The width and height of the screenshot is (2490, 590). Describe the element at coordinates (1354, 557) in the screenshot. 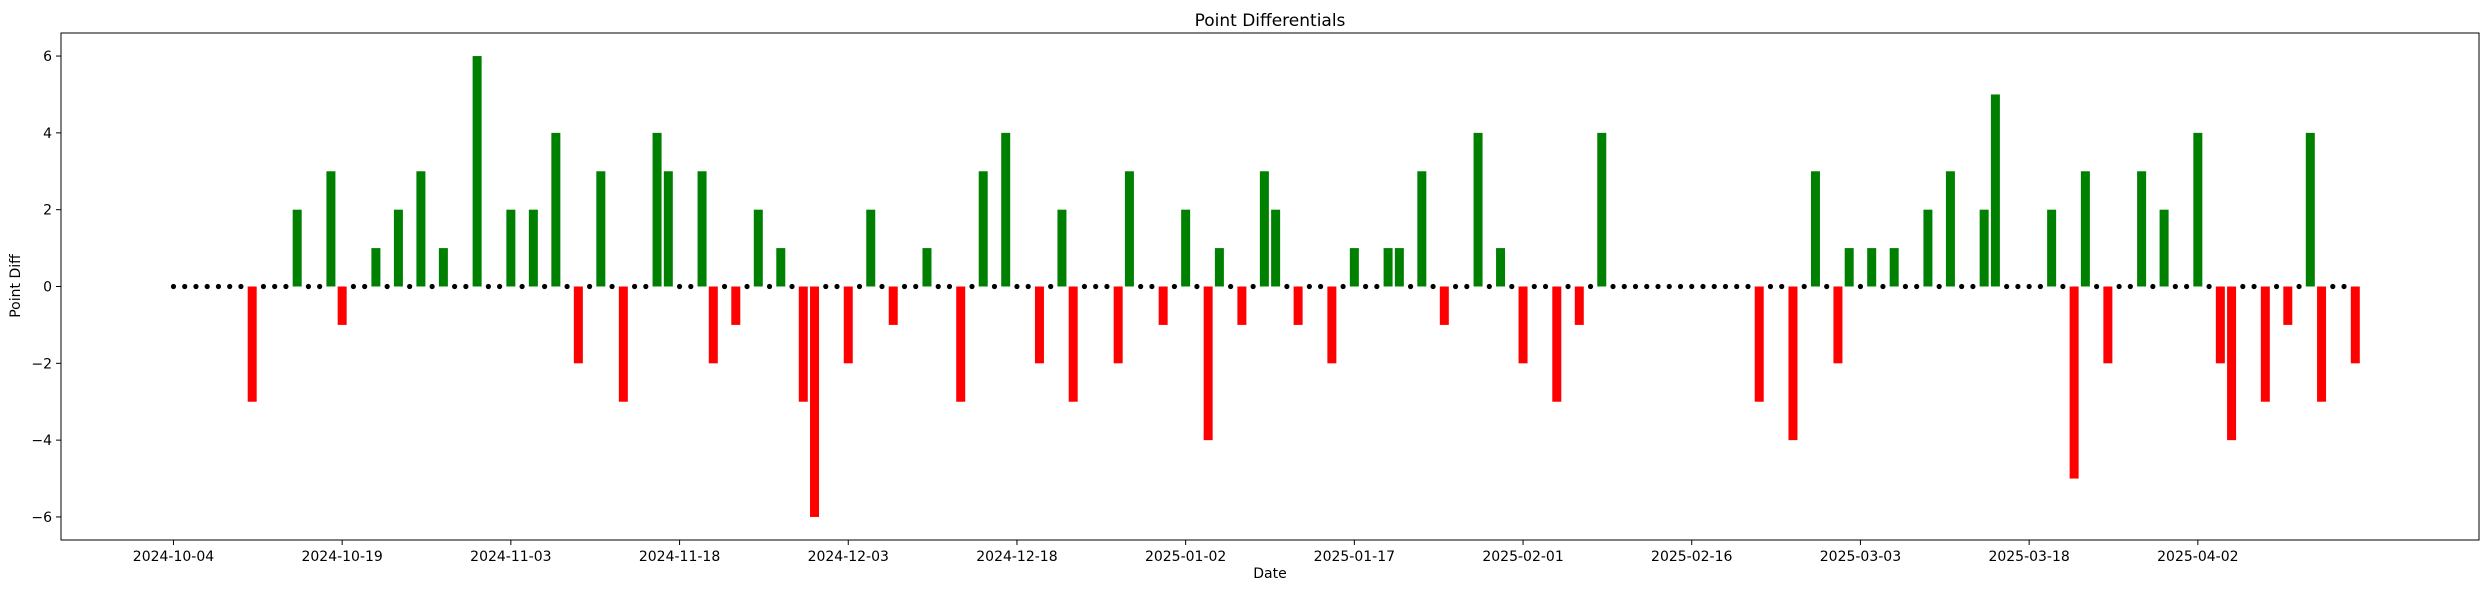

I see `x-tick-label: 2025-01-17` at that location.